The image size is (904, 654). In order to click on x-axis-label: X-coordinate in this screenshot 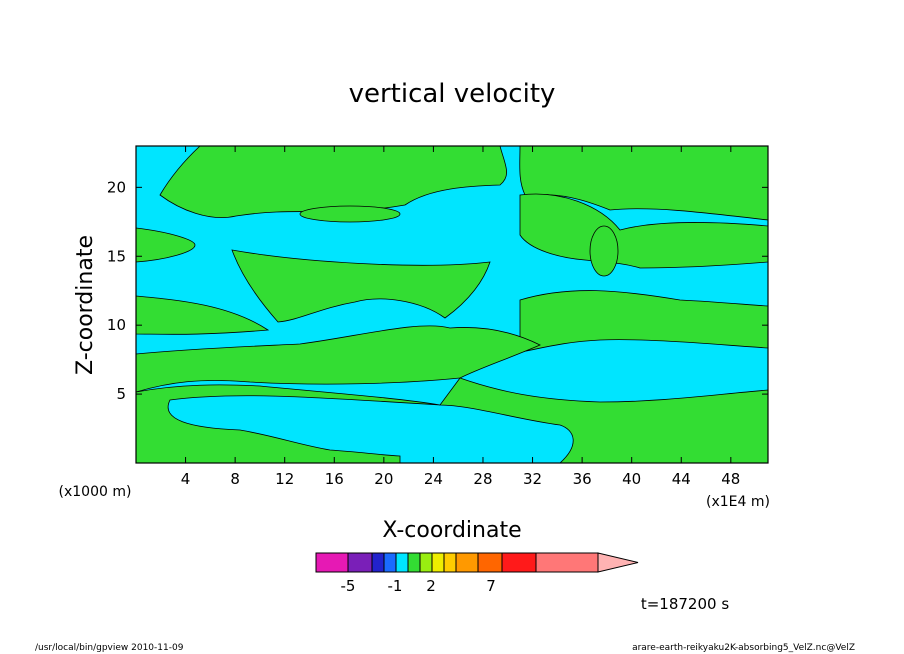, I will do `click(451, 530)`.